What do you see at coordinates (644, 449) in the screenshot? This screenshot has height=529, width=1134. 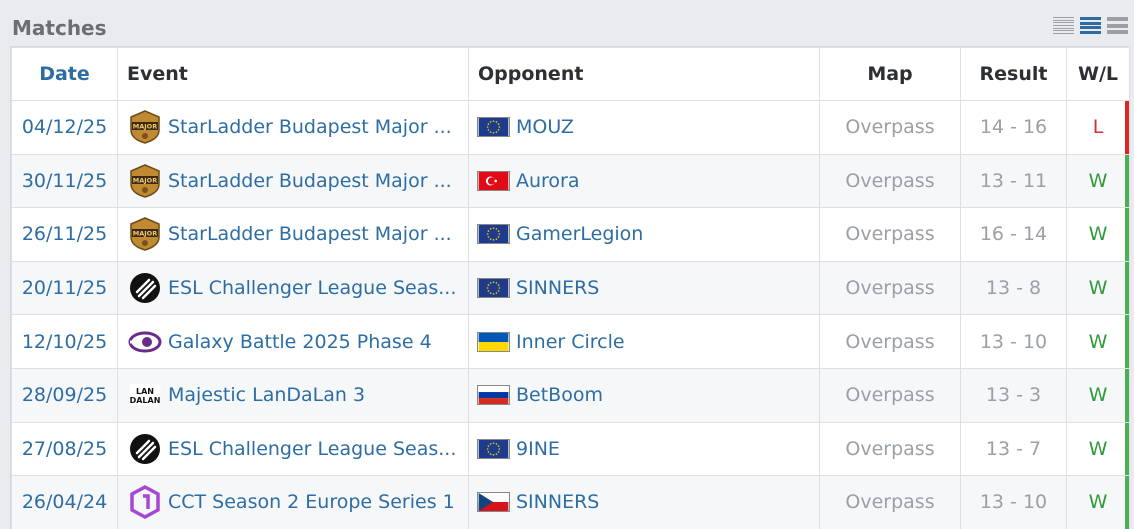 I see `opponent-cell: 9INE` at bounding box center [644, 449].